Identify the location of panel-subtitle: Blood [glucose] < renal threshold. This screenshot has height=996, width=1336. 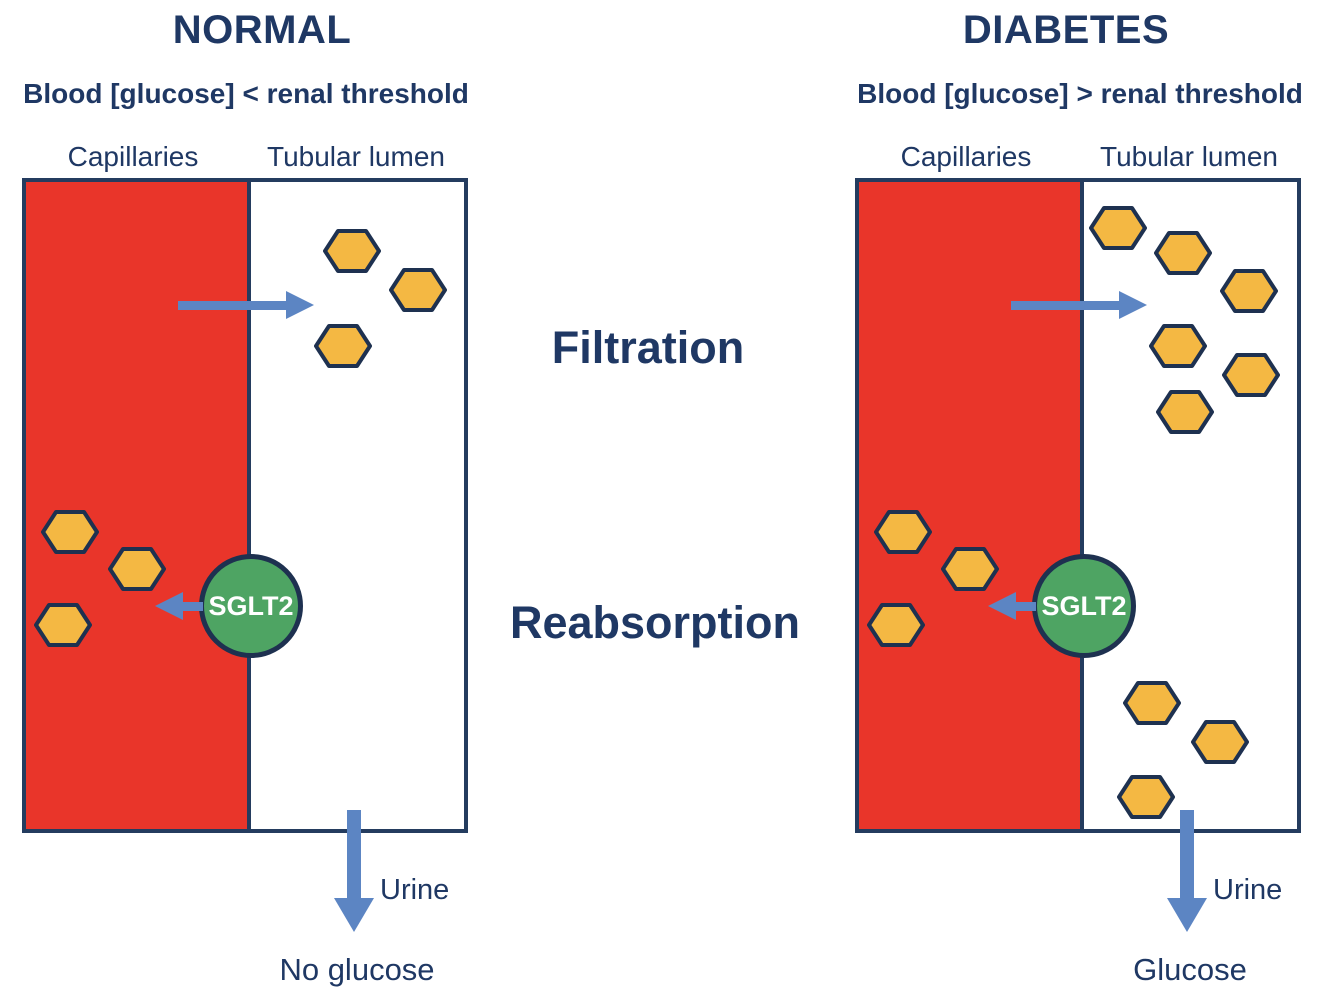
(246, 93).